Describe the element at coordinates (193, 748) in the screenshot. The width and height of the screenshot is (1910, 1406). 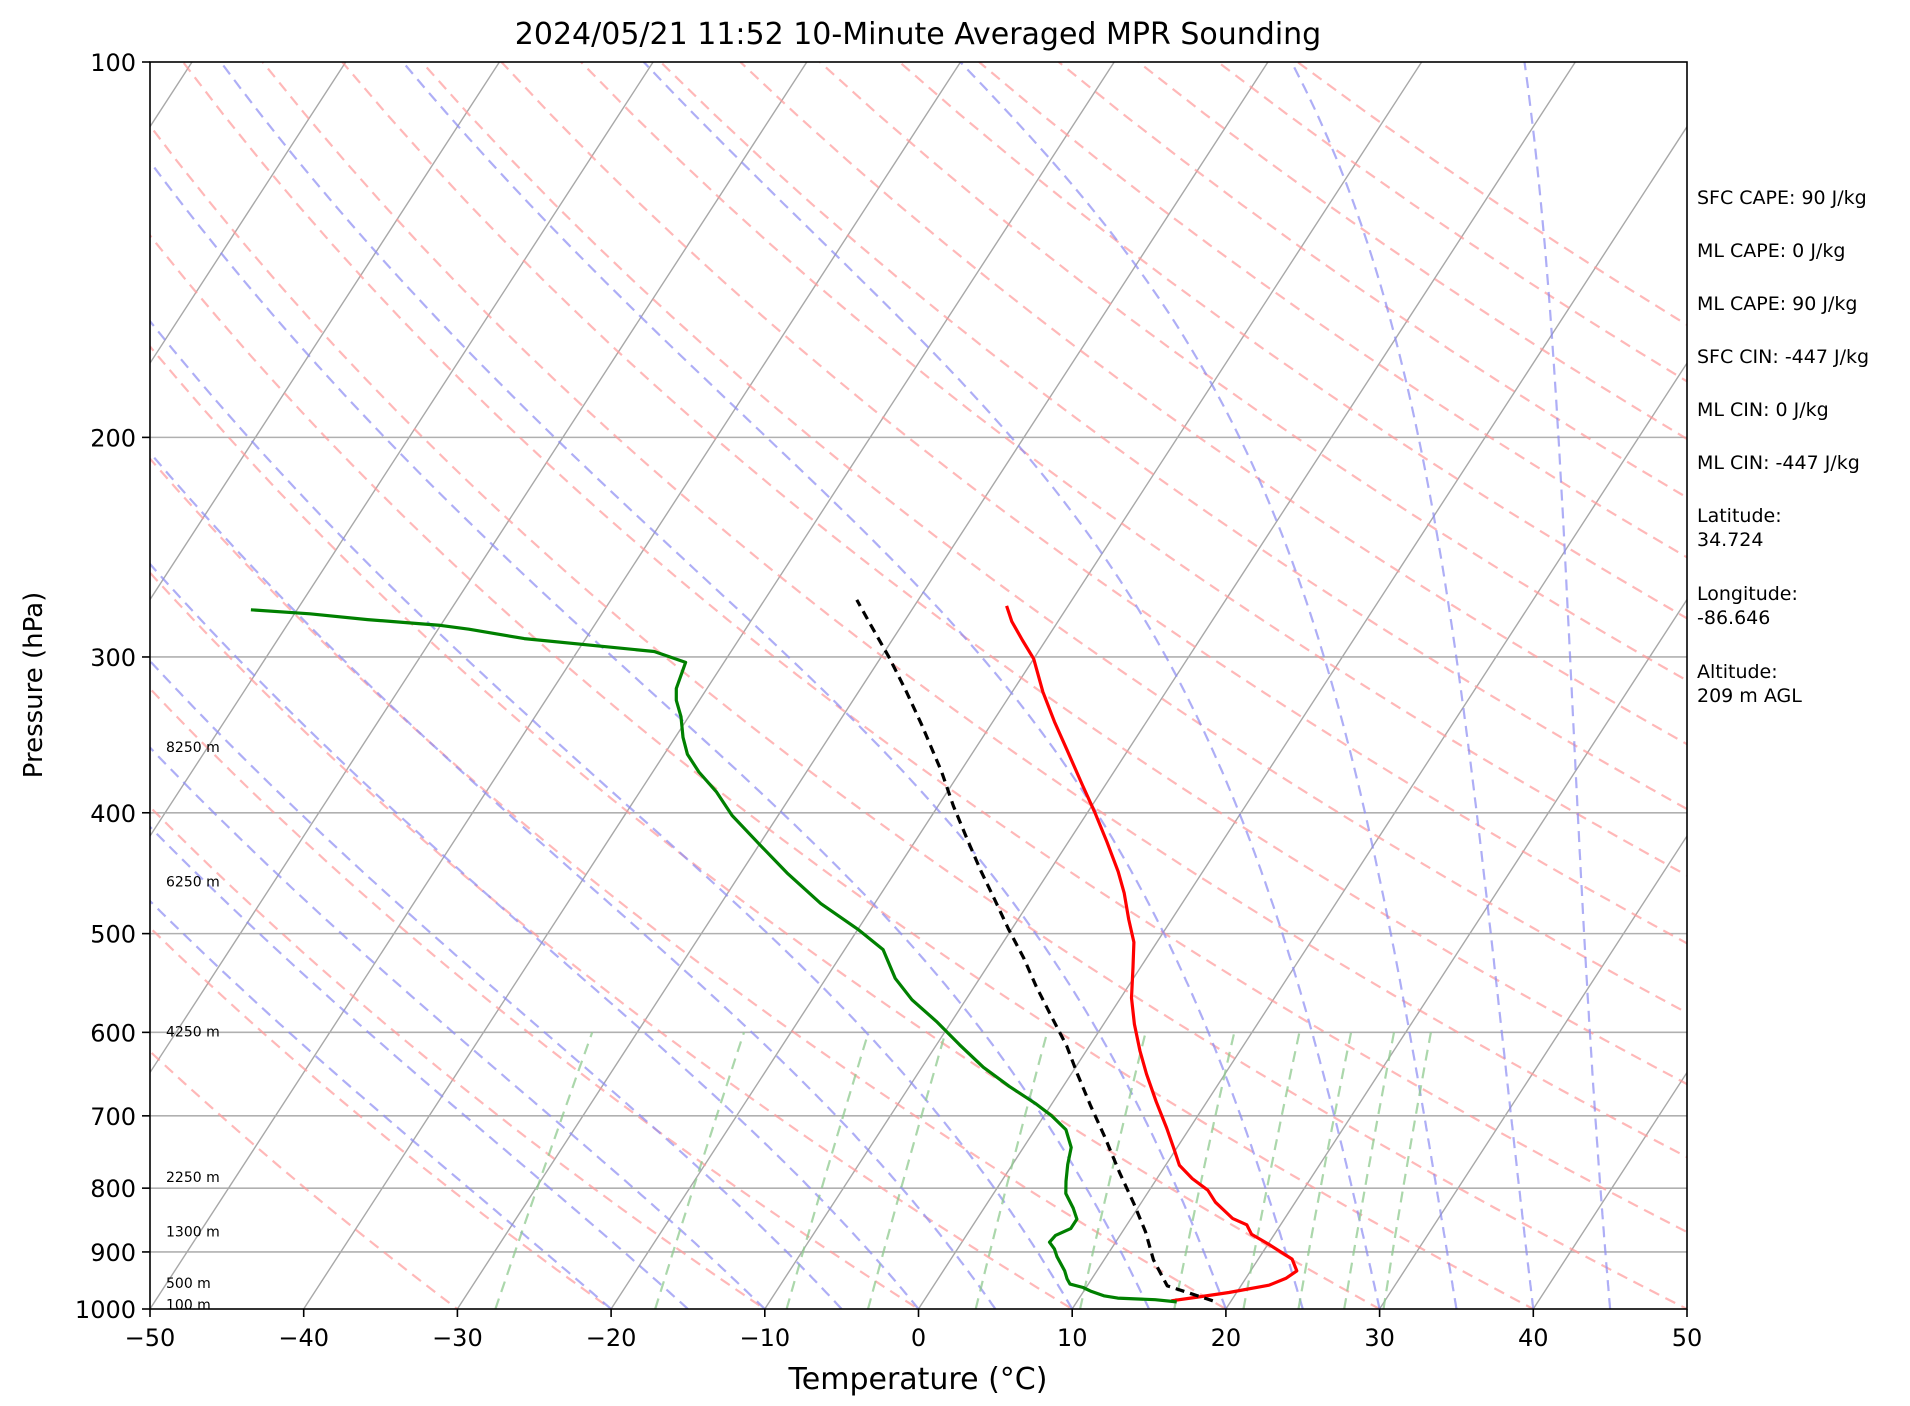
I see `height-label: 8250 m` at that location.